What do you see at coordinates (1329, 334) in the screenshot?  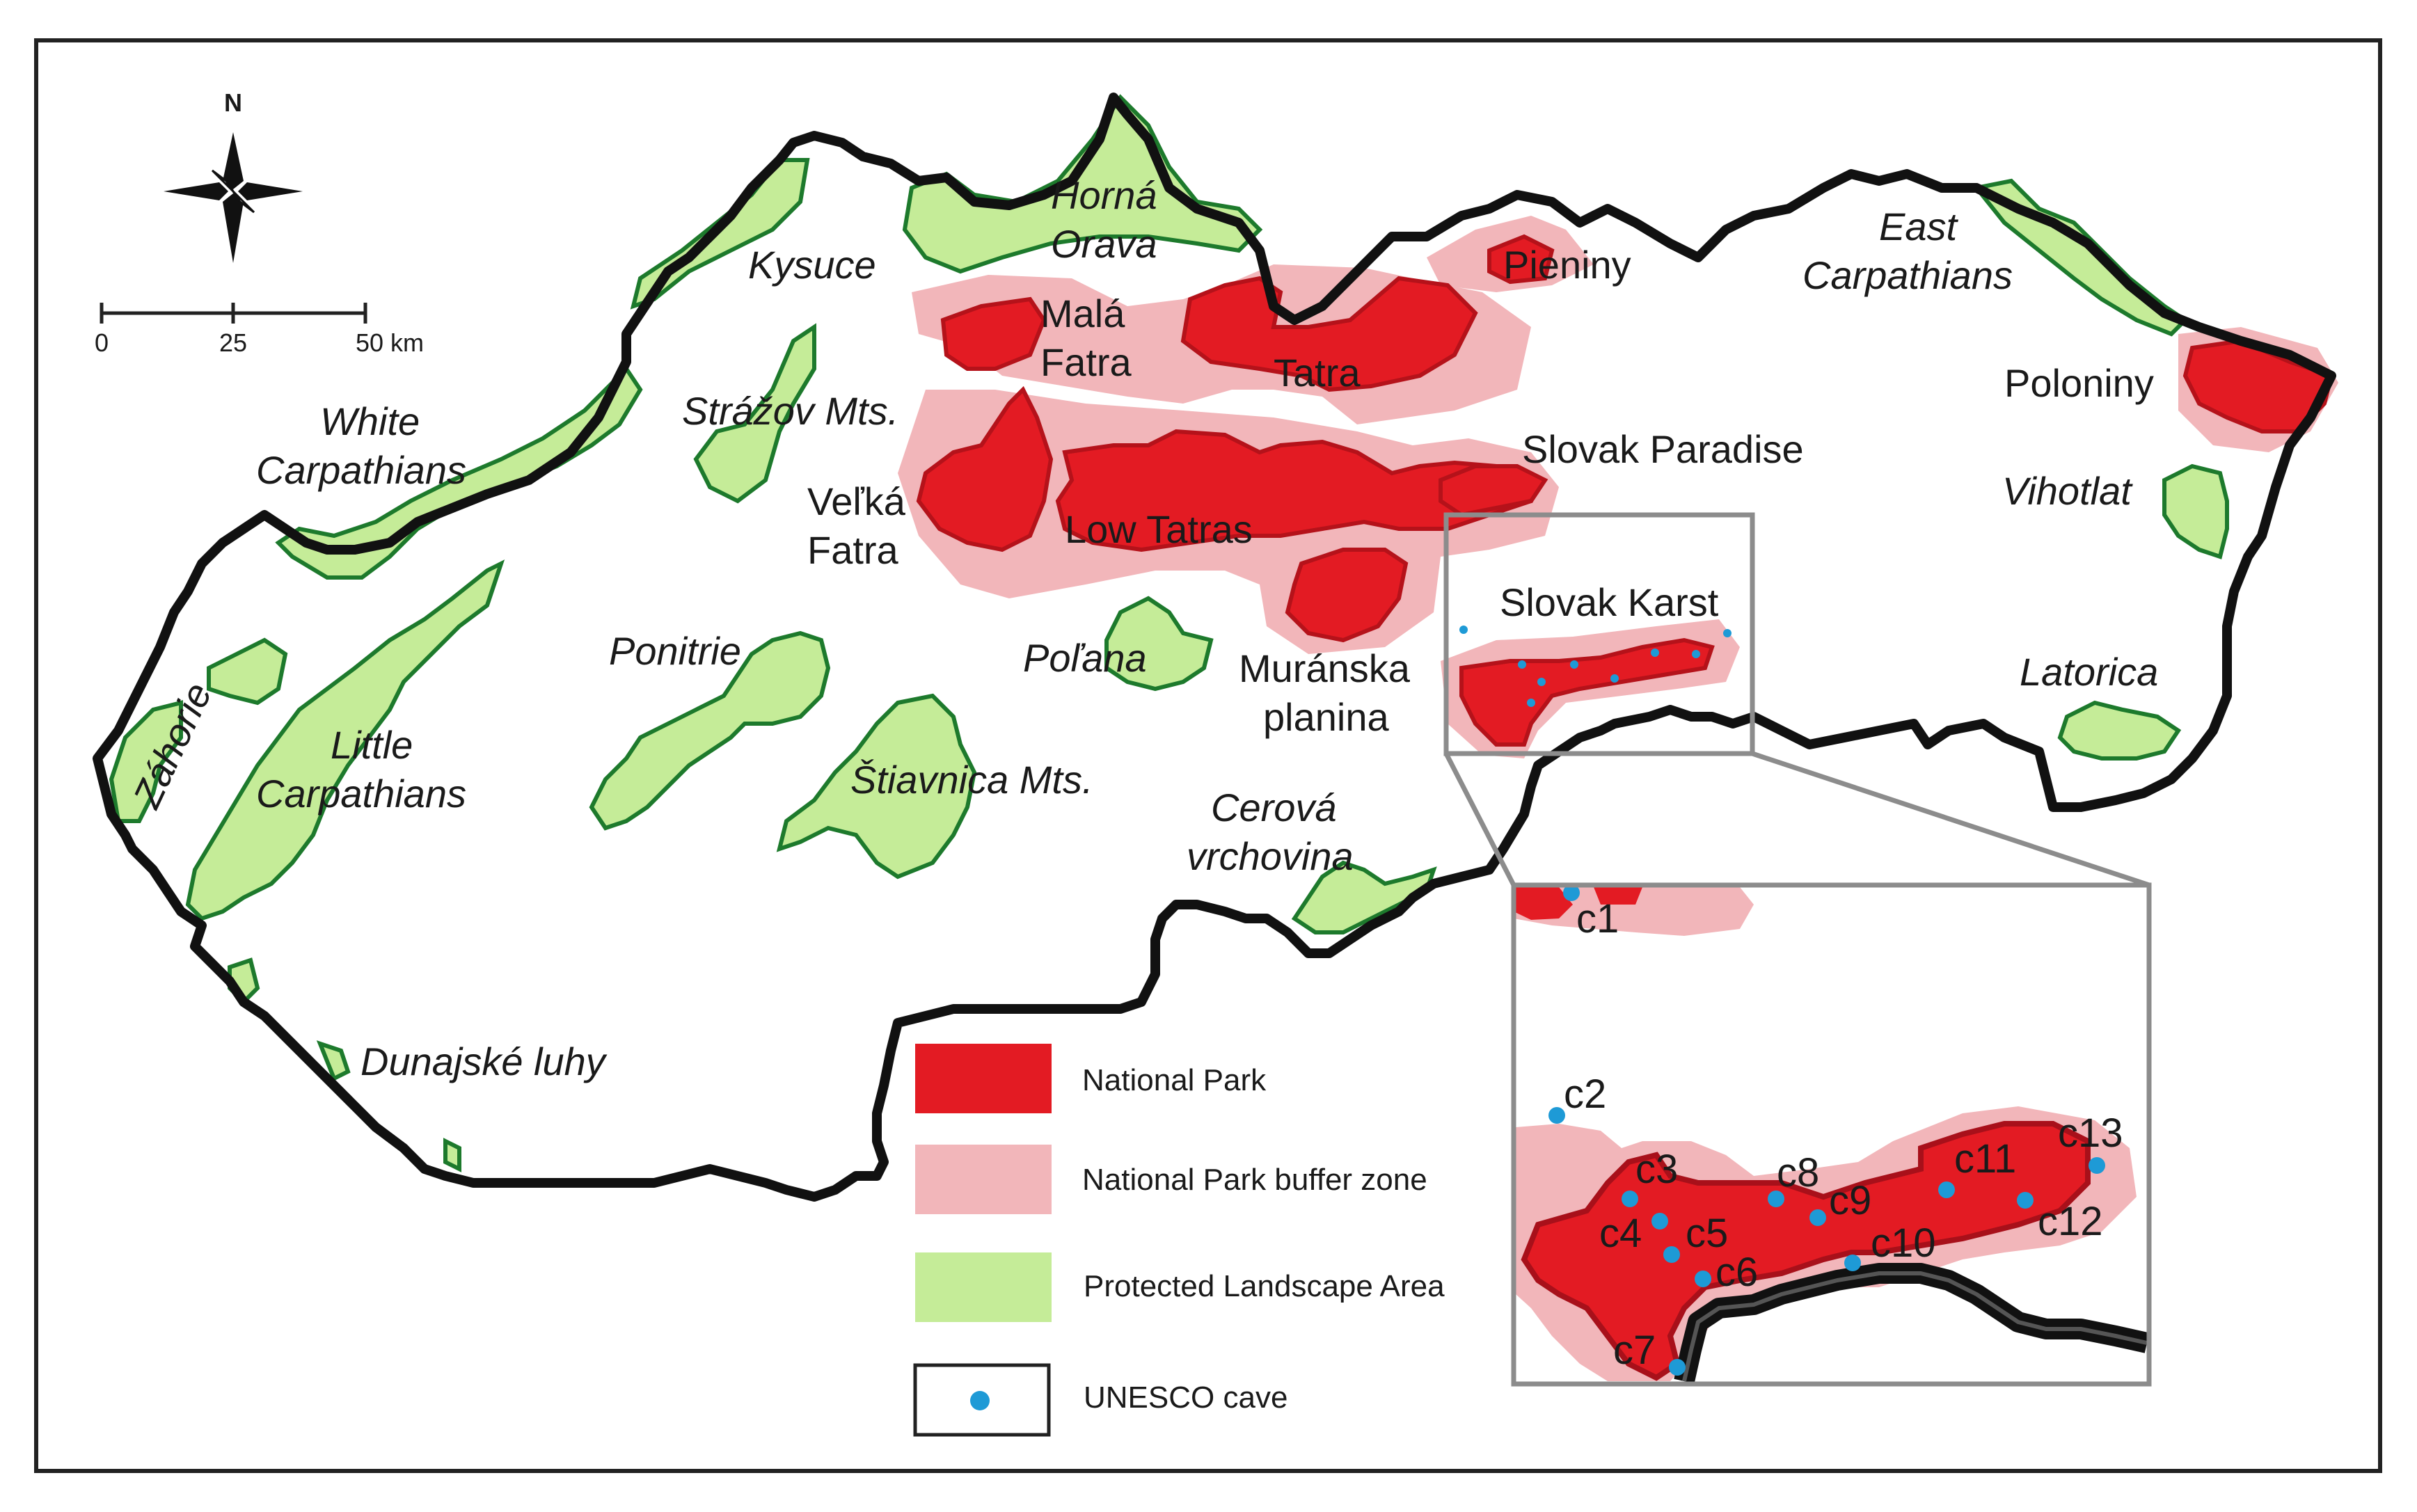 I see `park-tatra` at bounding box center [1329, 334].